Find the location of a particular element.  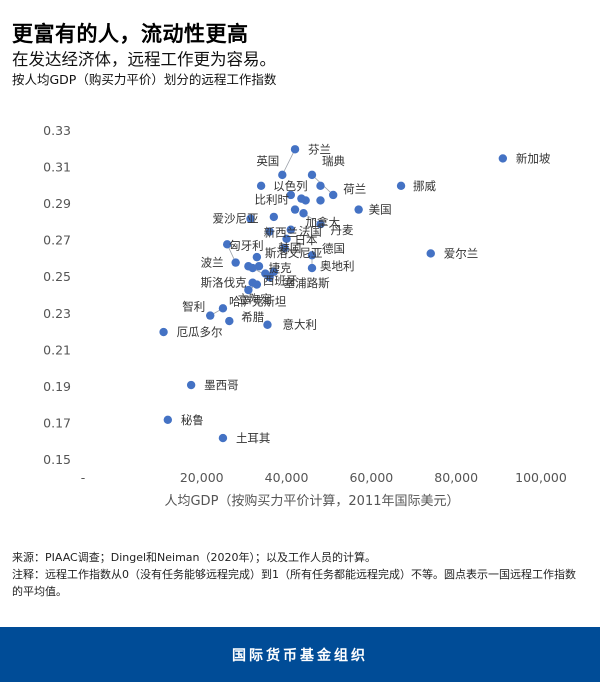

y-tick-label: 0.29 is located at coordinates (57, 203).